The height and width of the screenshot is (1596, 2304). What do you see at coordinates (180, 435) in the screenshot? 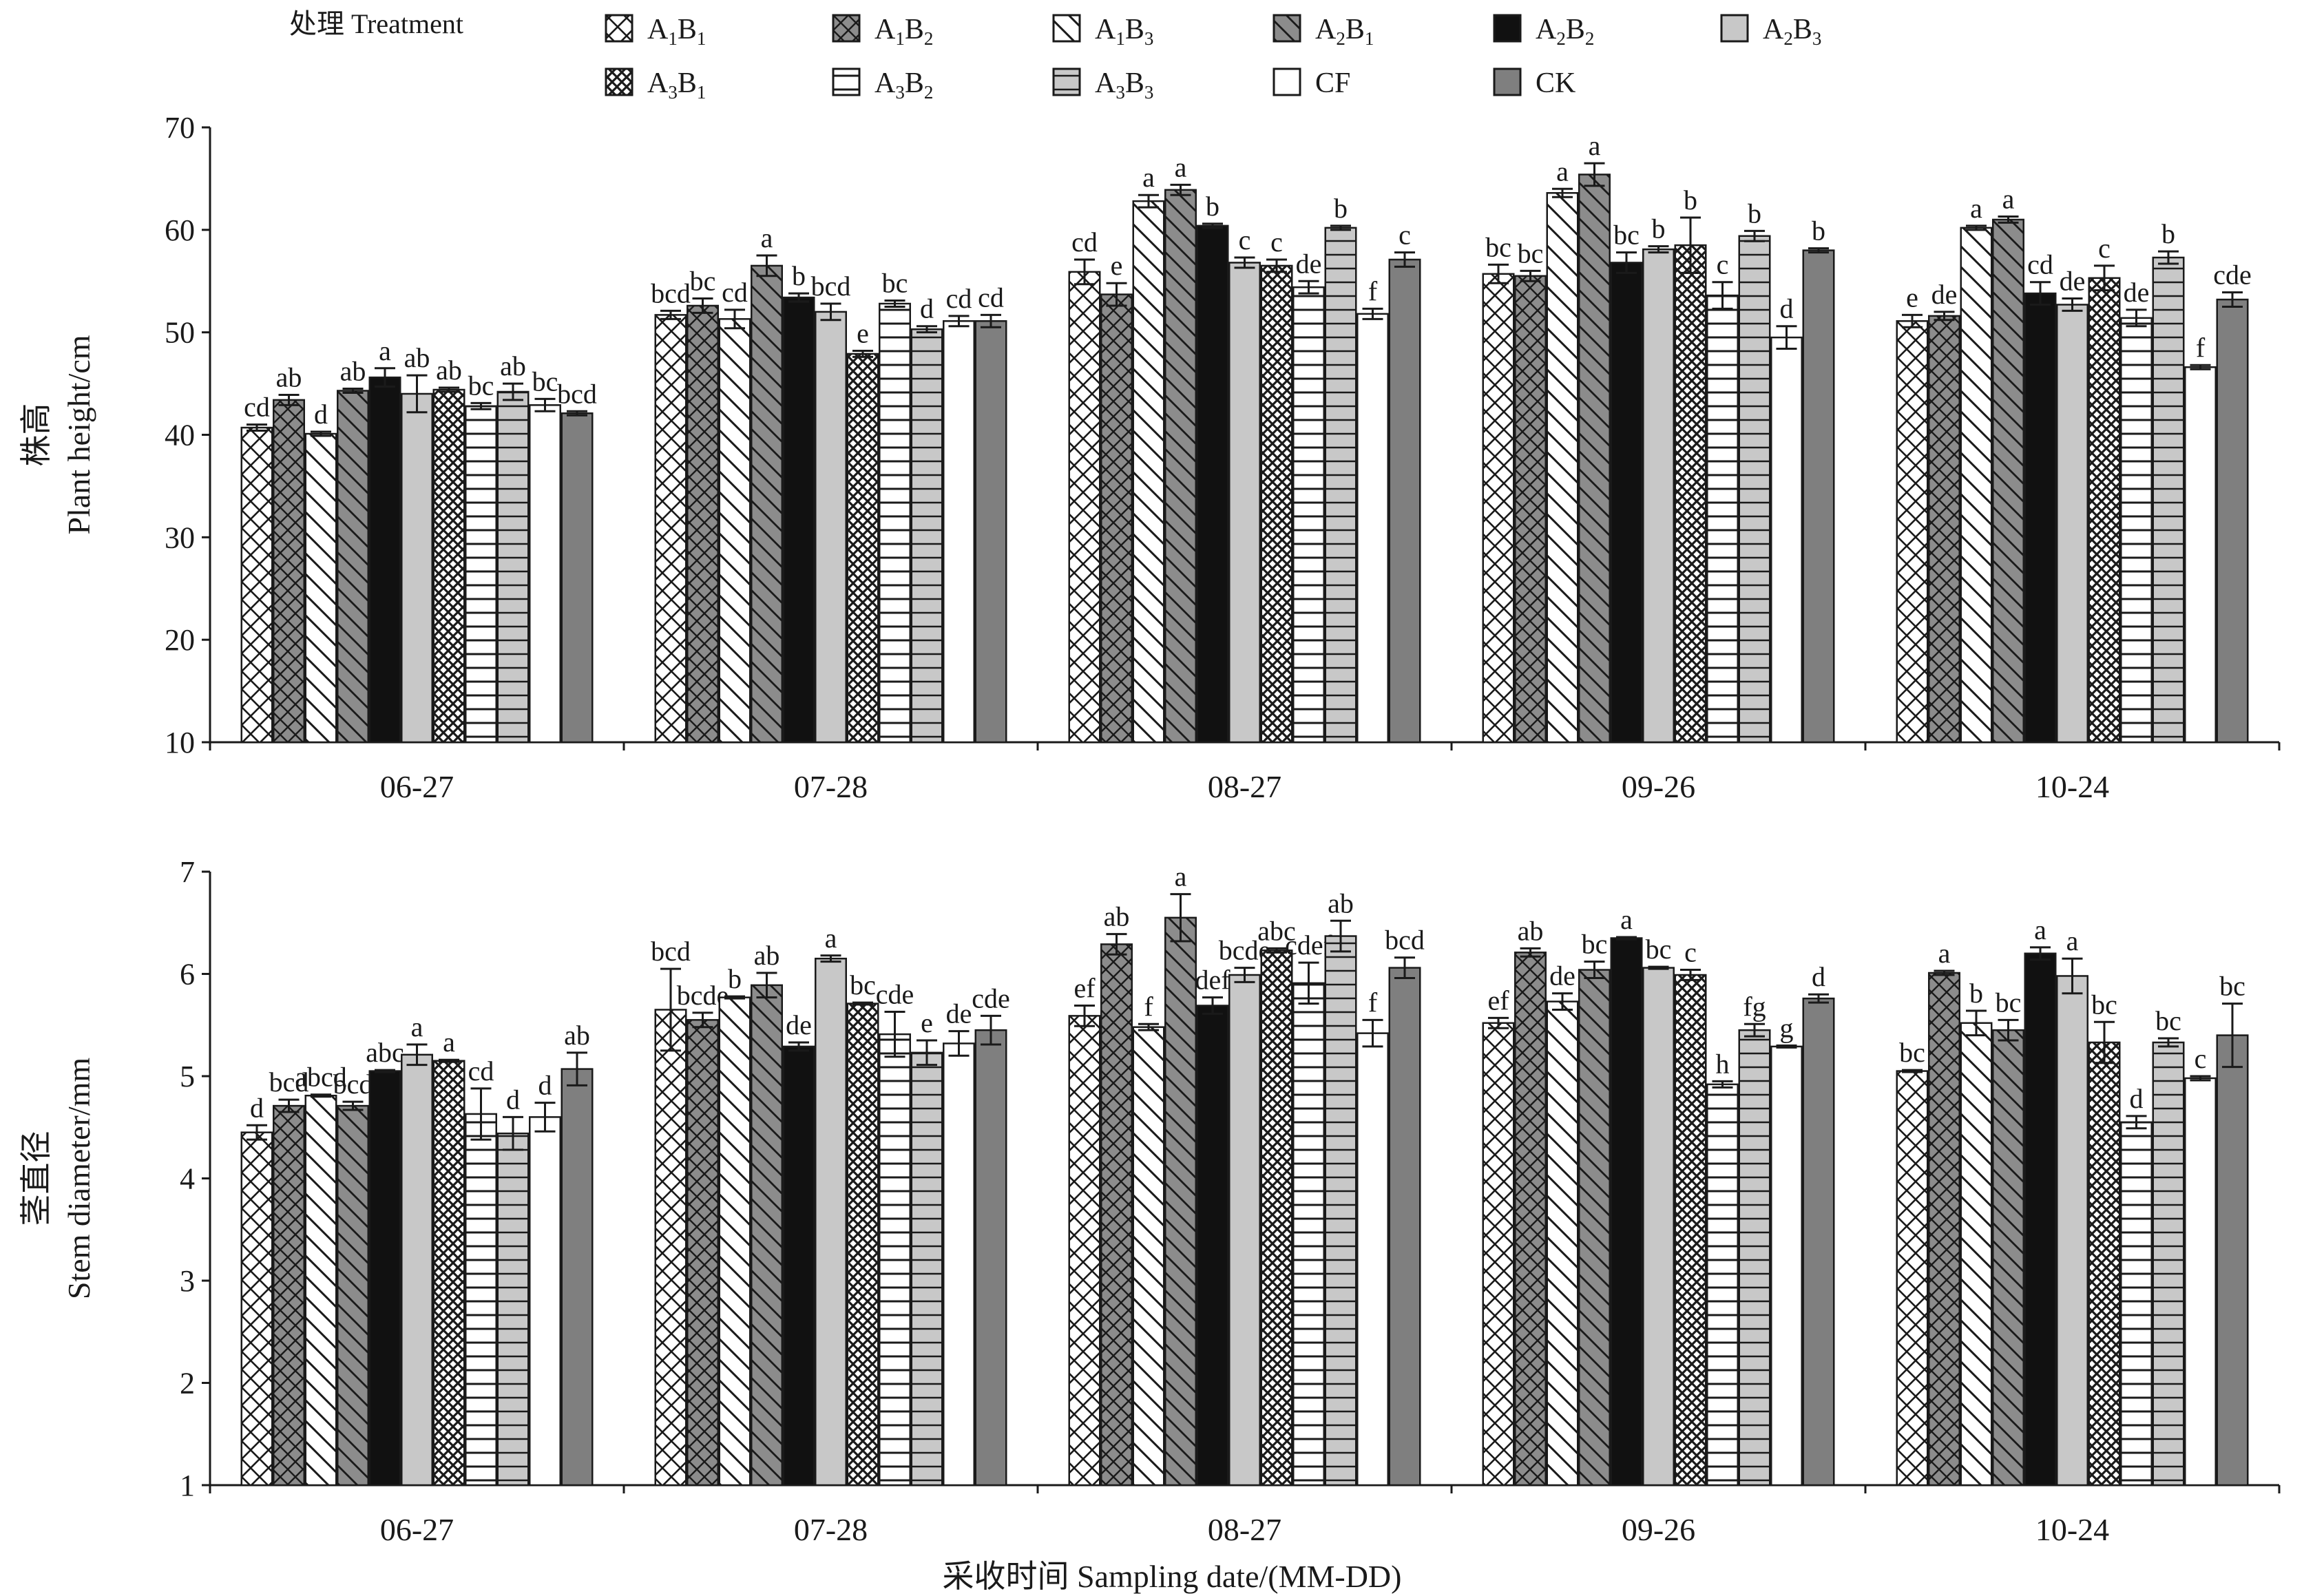
I see `y-tick-label: 40` at bounding box center [180, 435].